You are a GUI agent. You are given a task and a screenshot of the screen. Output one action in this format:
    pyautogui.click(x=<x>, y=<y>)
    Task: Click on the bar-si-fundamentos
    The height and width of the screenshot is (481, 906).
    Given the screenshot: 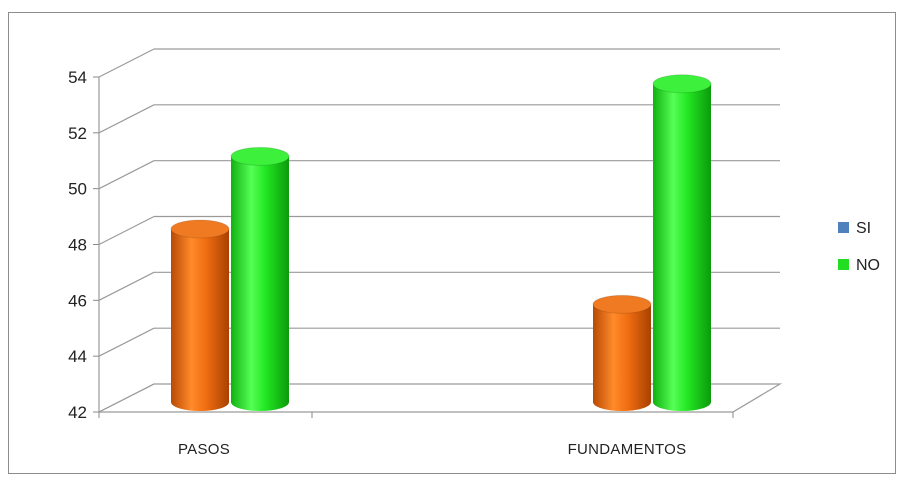 What is the action you would take?
    pyautogui.click(x=622, y=352)
    